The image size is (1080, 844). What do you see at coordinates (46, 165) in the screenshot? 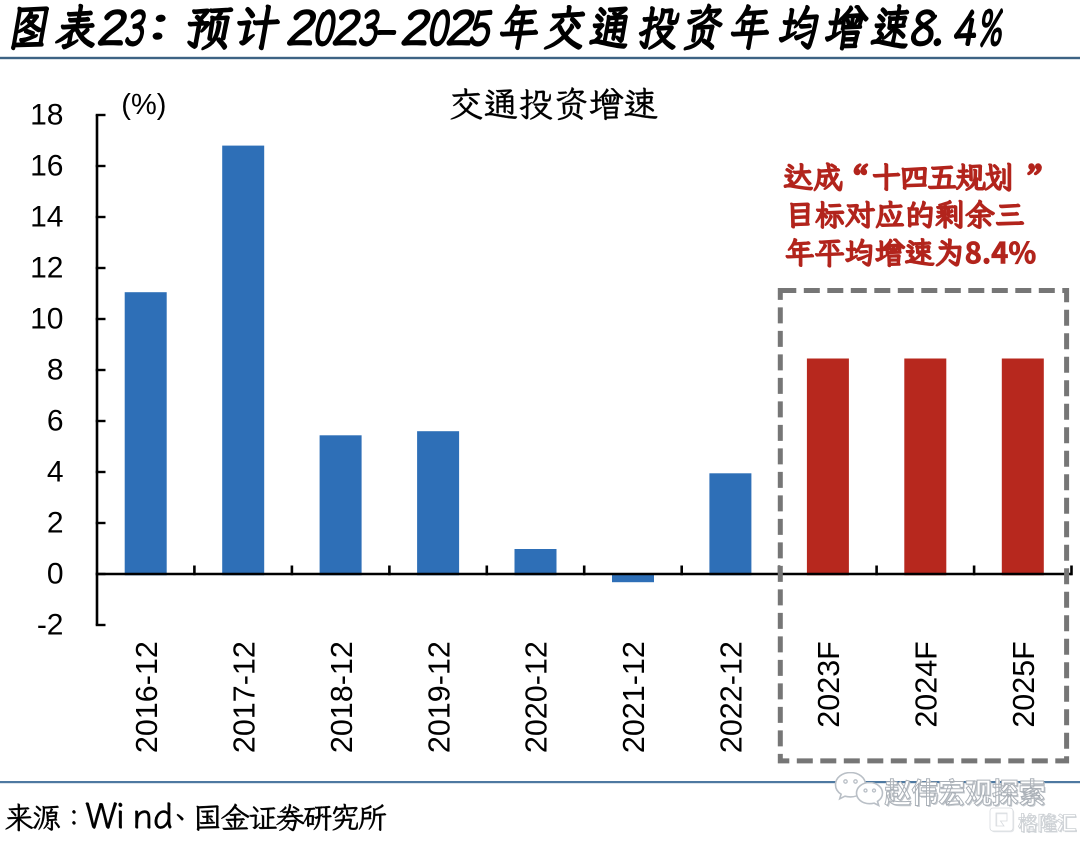
I see `svg-text: 16` at bounding box center [46, 165].